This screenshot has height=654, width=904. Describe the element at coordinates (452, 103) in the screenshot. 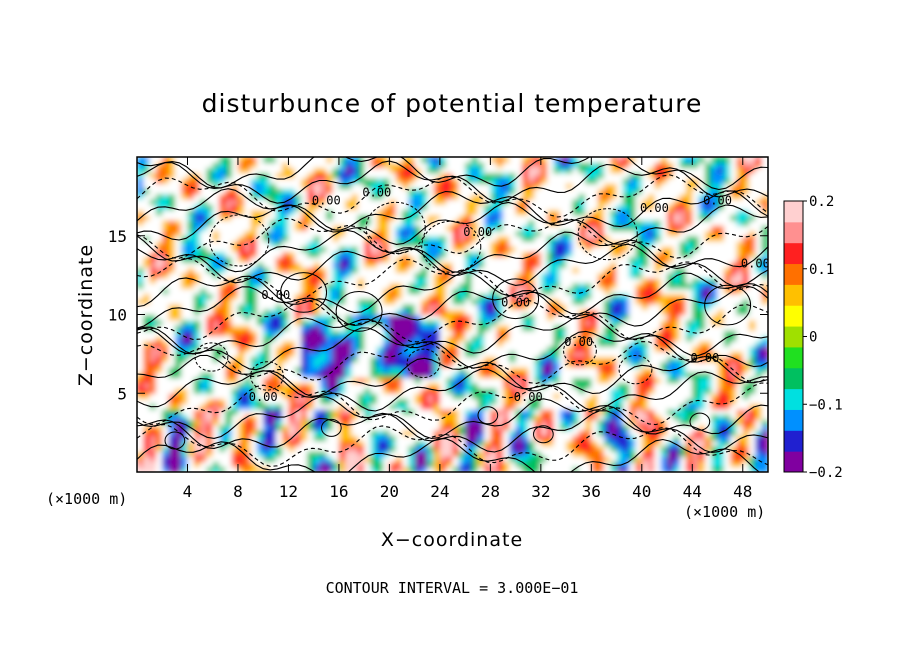

I see `chart-title: disturbunce of potential temperature` at that location.